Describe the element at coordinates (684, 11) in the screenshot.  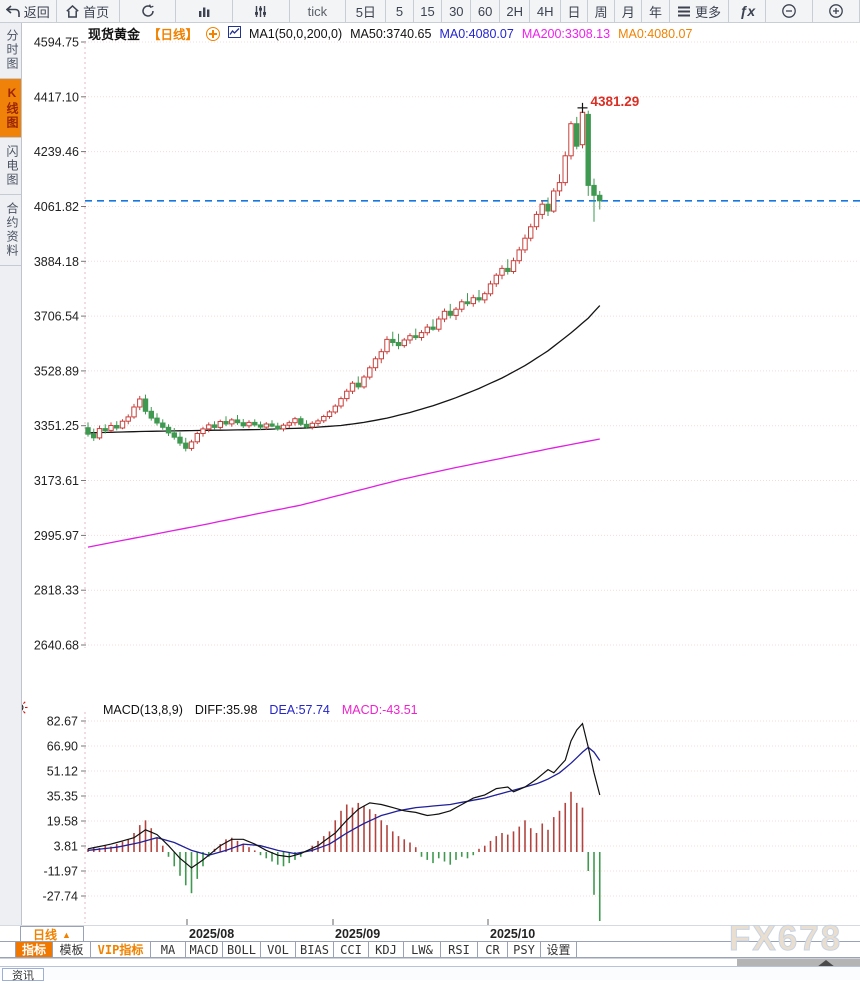
I see `hamburger-icon` at that location.